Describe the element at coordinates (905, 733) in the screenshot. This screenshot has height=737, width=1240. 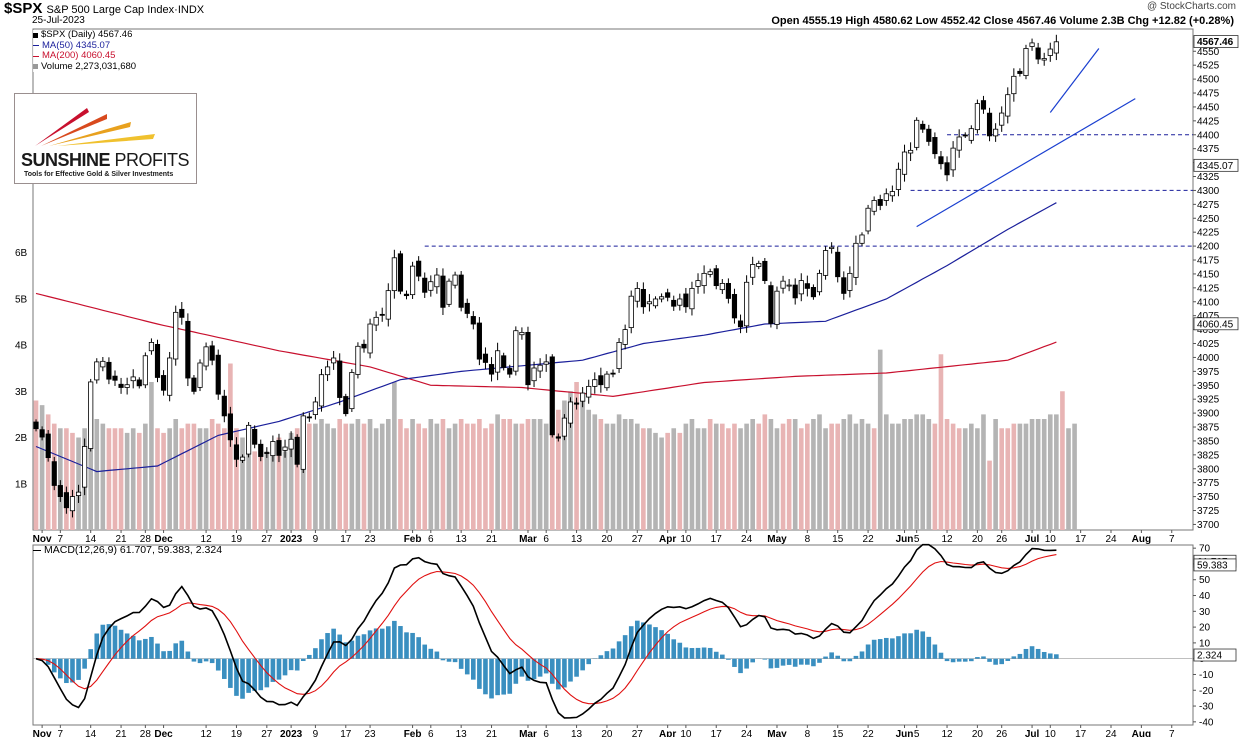
I see `macd-x-label: Jun` at that location.